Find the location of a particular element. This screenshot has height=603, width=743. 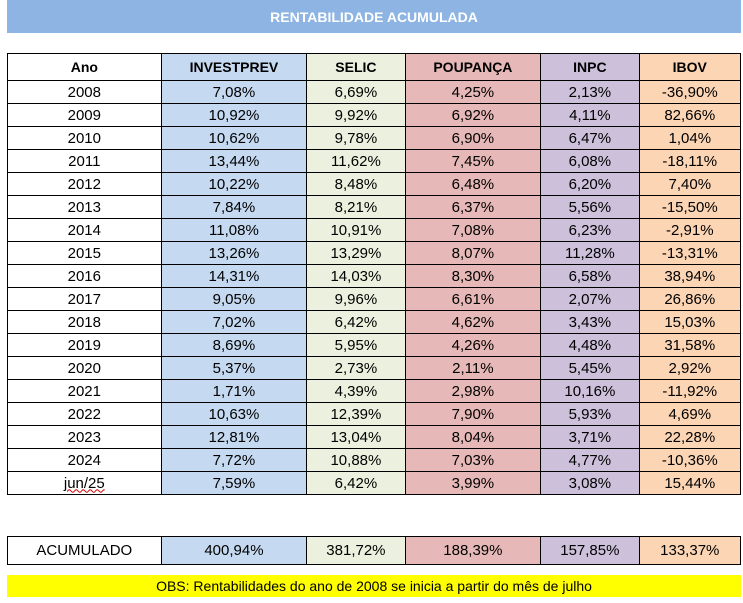

table-row: 2017 9,05% 9,96% 6,61% 2,07% 26,86% is located at coordinates (374, 299).